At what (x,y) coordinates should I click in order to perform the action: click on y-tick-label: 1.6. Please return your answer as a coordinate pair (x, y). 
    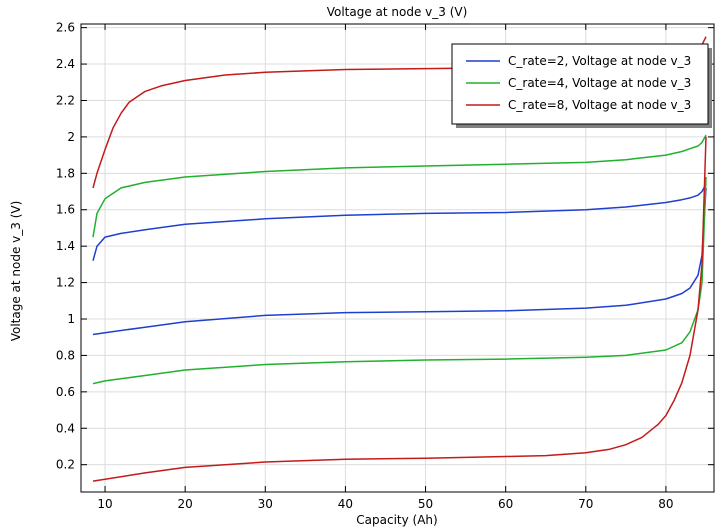
    Looking at the image, I should click on (65, 210).